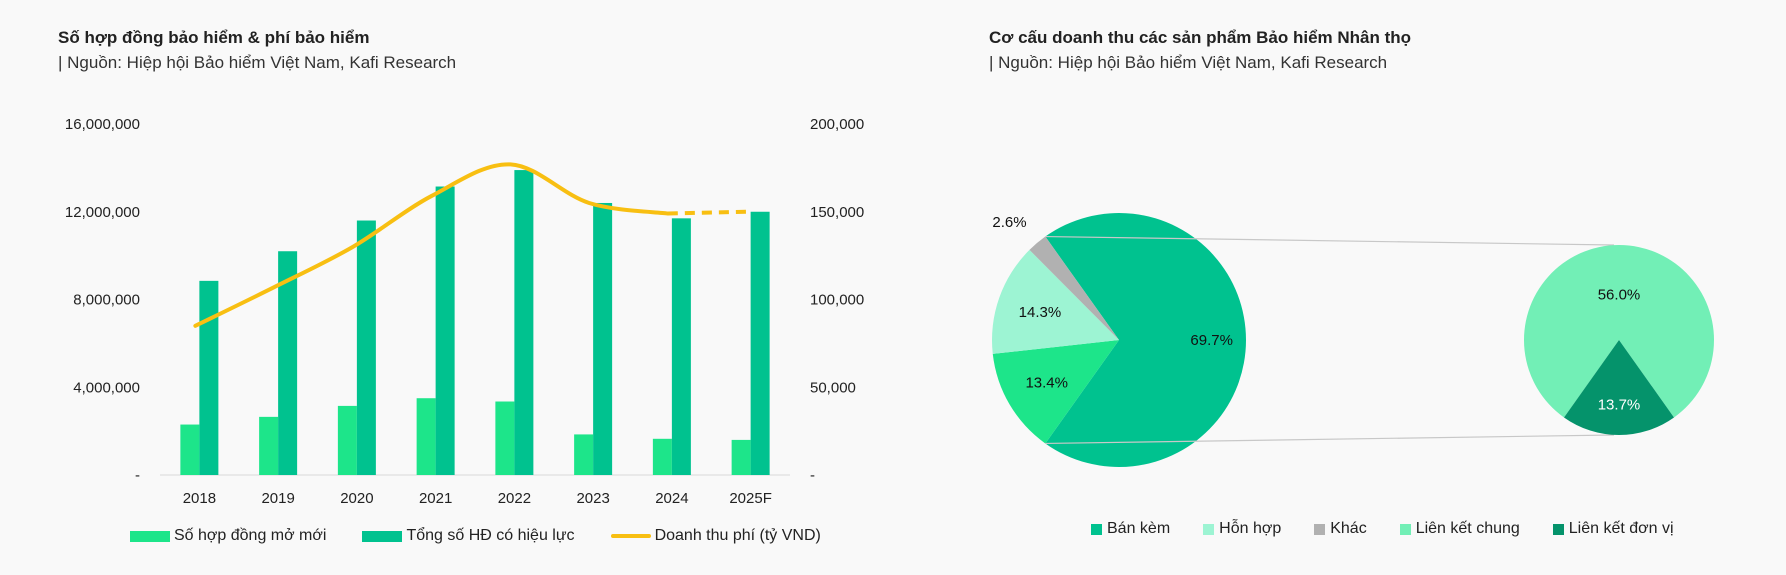  Describe the element at coordinates (737, 535) in the screenshot. I see `legend-label-revenue: Doanh thu phí (tỷ VND)` at that location.